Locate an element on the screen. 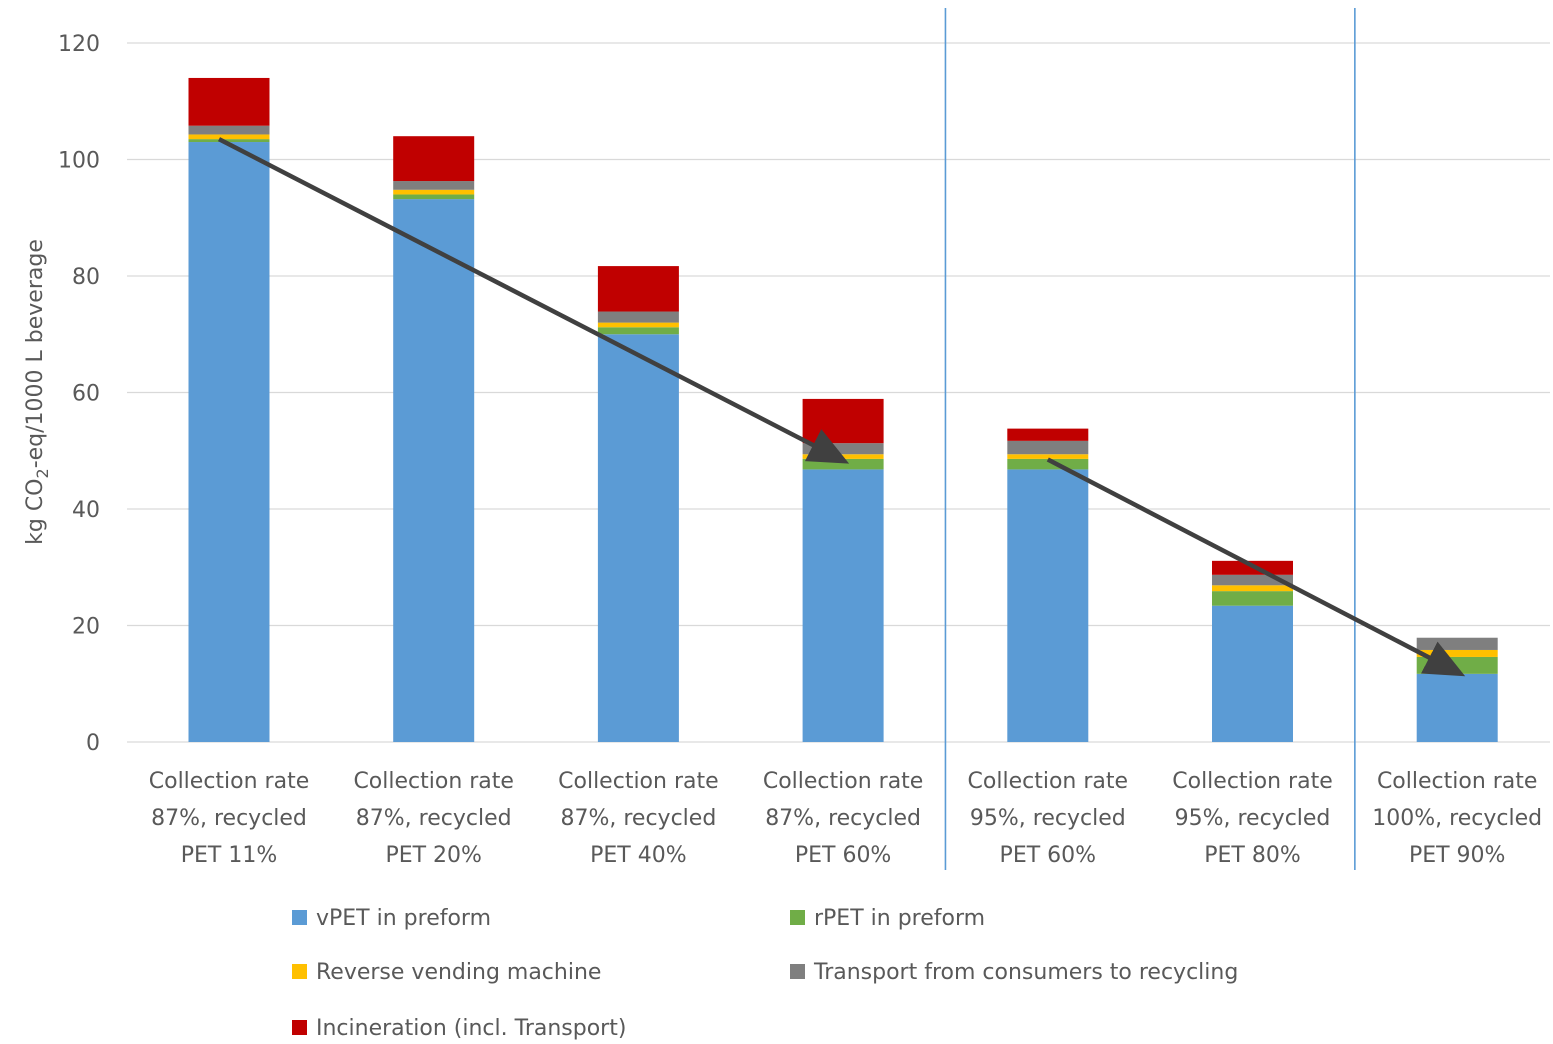 This screenshot has width=1553, height=1044. x-category-label: Collection rate 95%, recycled PET 80% is located at coordinates (1252, 818).